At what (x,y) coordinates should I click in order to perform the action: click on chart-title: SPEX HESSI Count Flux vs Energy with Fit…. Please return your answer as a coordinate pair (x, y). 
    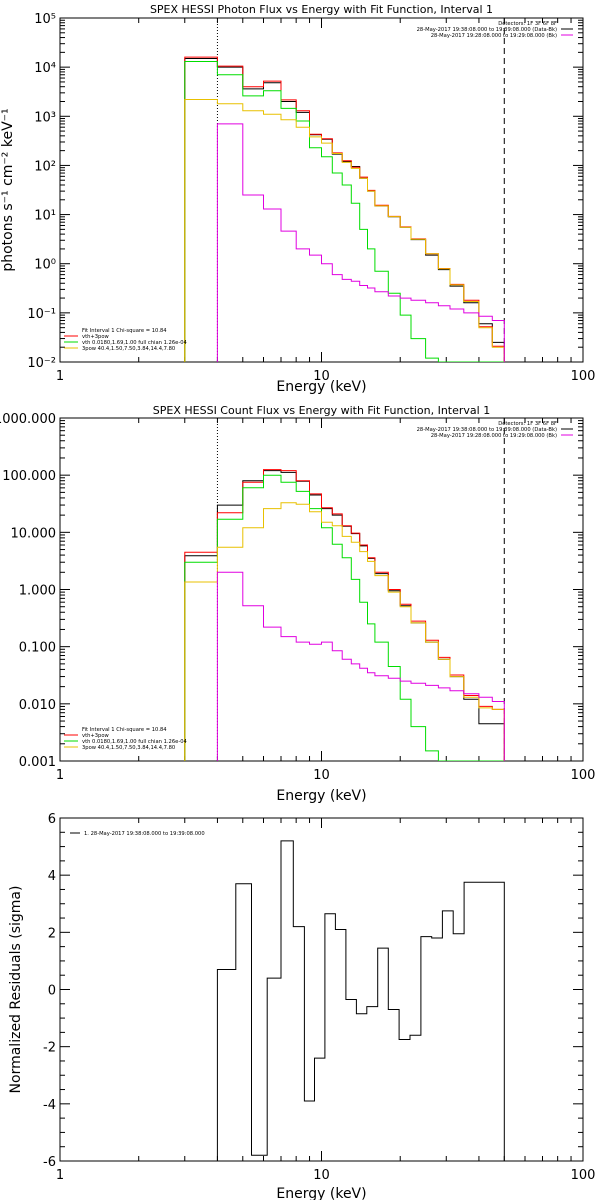
    Looking at the image, I should click on (321, 410).